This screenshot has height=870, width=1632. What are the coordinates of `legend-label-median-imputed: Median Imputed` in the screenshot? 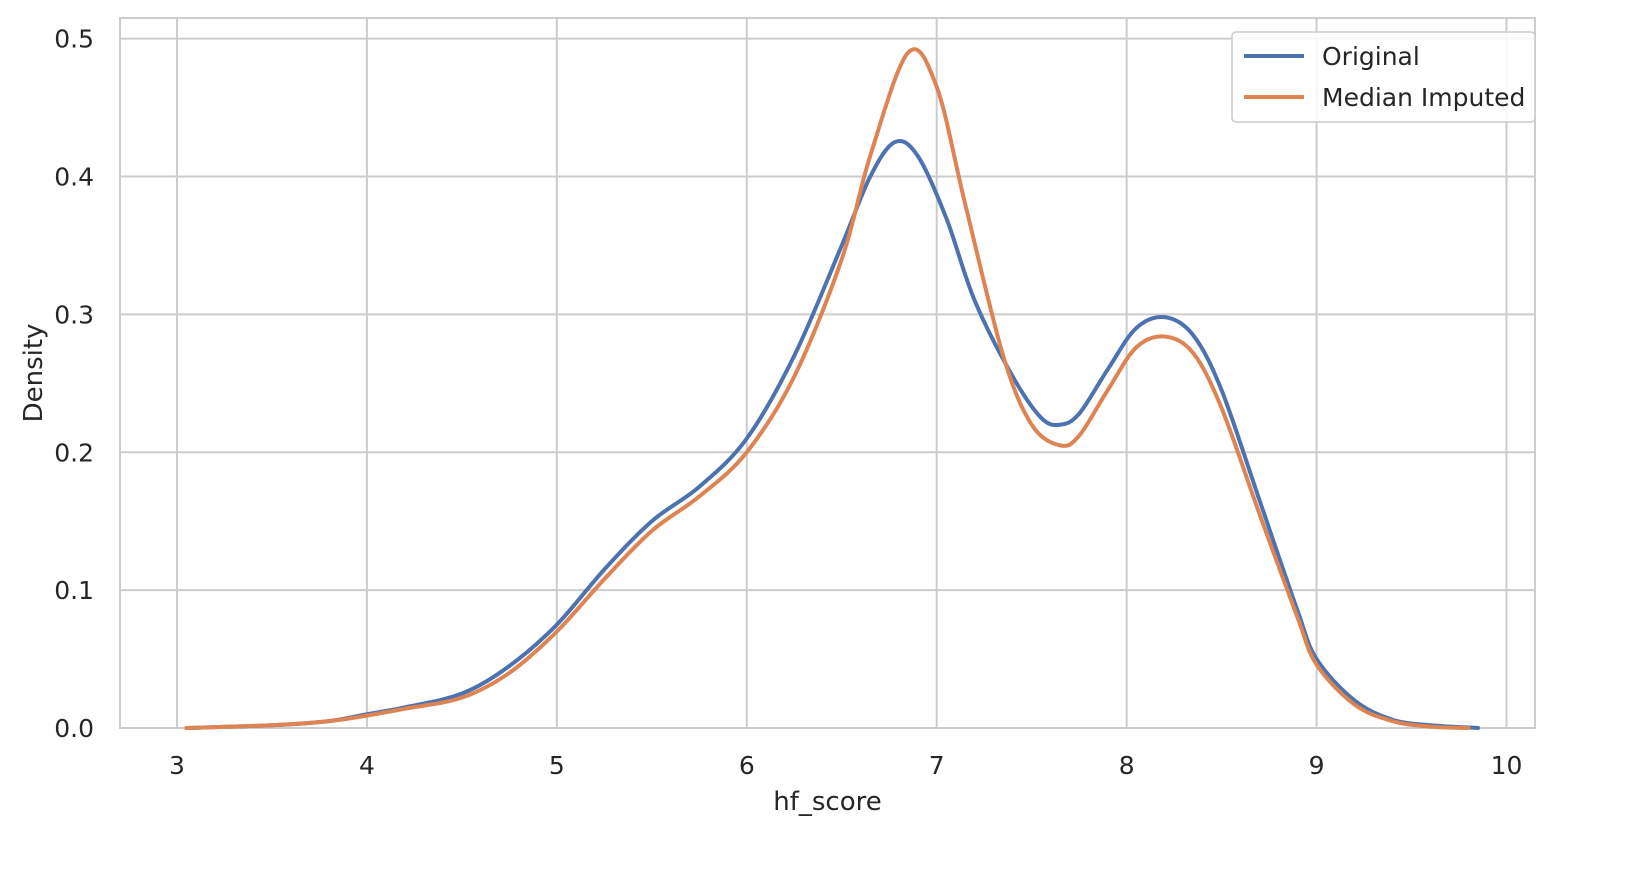 It's located at (1423, 97).